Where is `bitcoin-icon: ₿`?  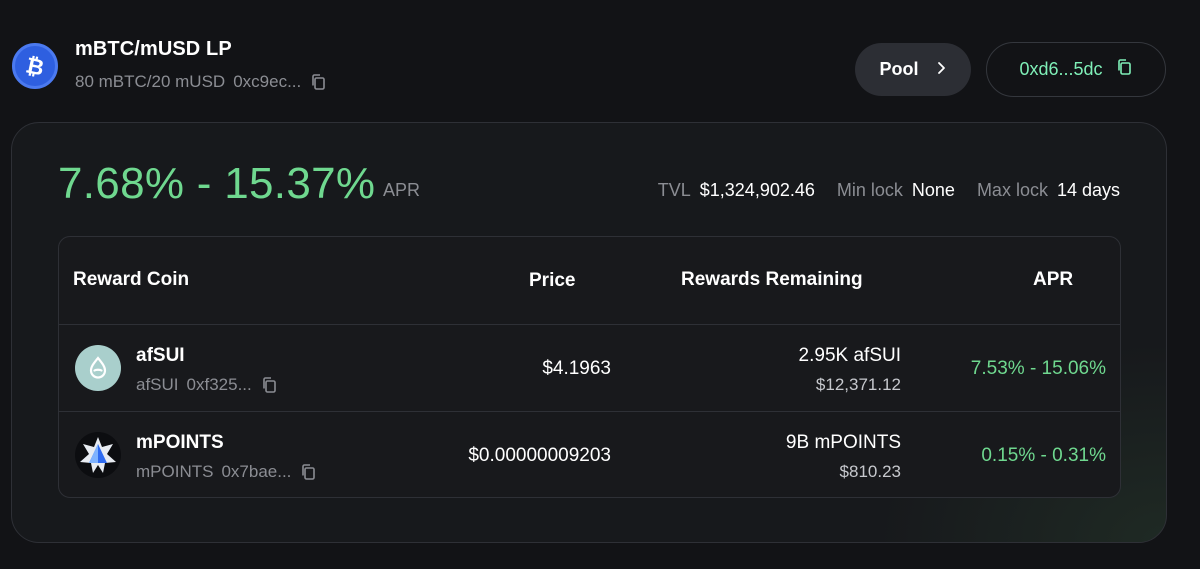
bitcoin-icon: ₿ is located at coordinates (35, 66).